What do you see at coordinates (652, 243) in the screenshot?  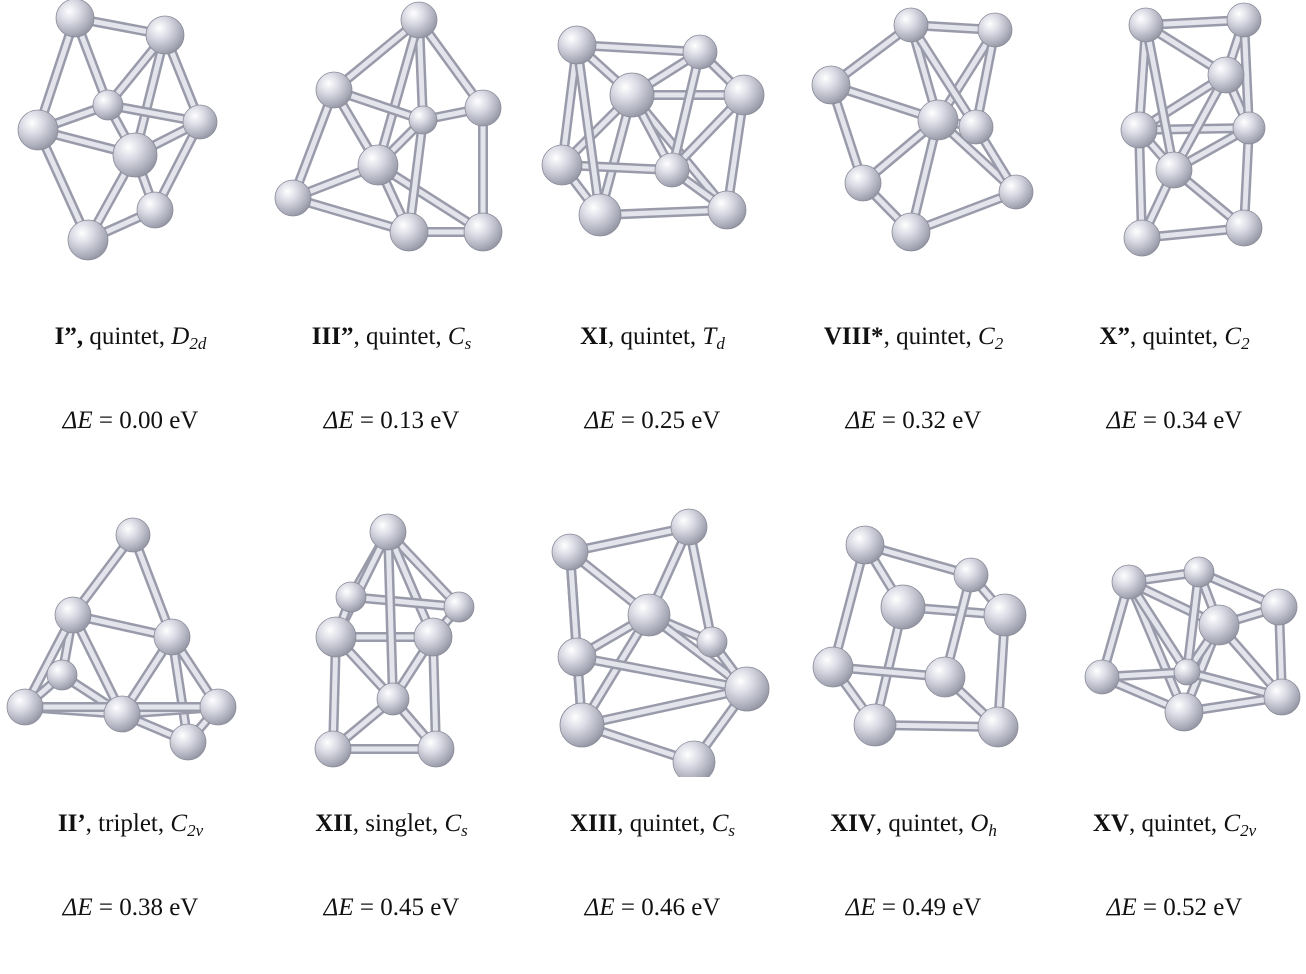 I see `cluster-panel-3: XI, quintet, Td ΔE = 0.25 eV` at bounding box center [652, 243].